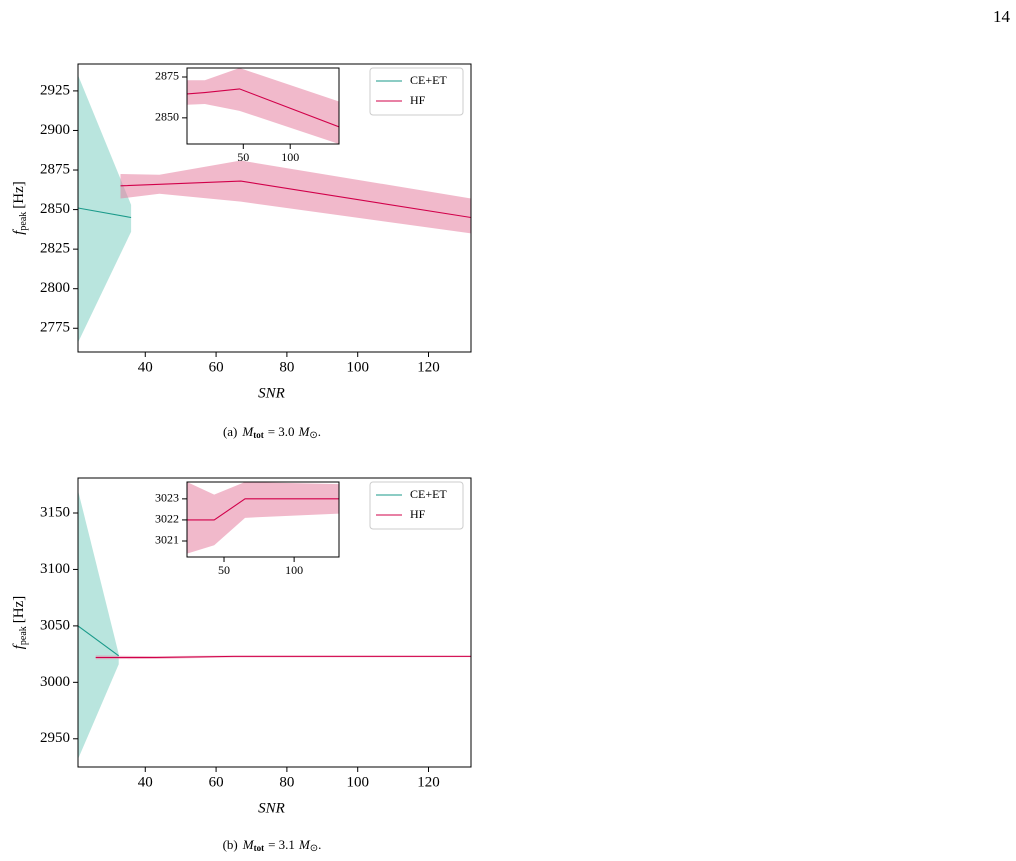  Describe the element at coordinates (230, 844) in the screenshot. I see `caption-label: (b)` at that location.